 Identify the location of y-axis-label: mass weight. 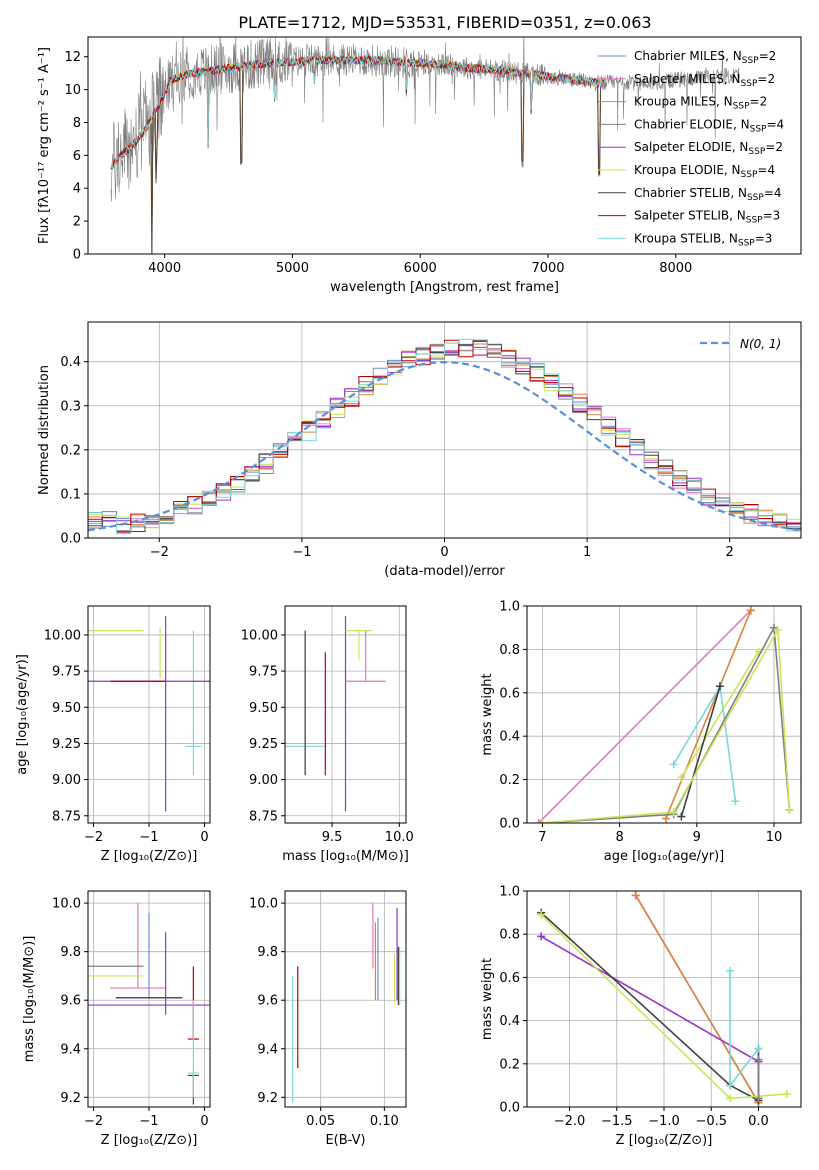
(487, 999).